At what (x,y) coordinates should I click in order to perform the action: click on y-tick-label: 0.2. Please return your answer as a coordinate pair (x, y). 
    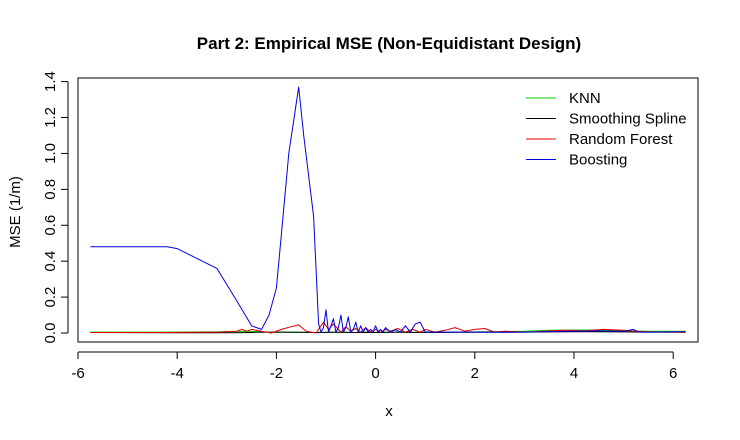
    Looking at the image, I should click on (50, 297).